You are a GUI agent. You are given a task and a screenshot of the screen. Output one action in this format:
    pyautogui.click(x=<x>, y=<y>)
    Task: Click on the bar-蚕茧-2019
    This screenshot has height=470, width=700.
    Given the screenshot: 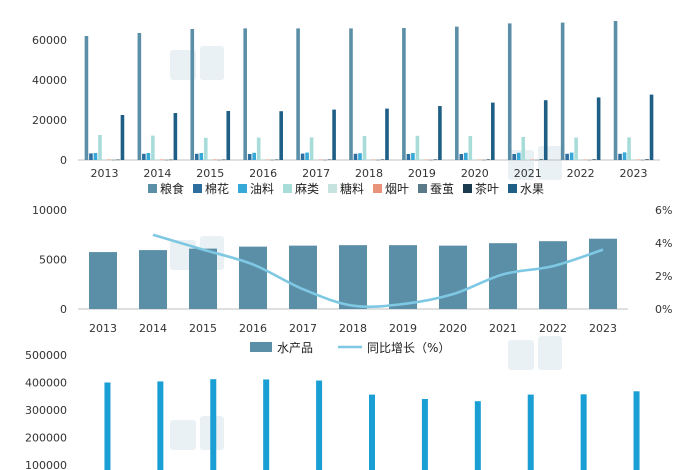 What is the action you would take?
    pyautogui.click(x=431, y=160)
    